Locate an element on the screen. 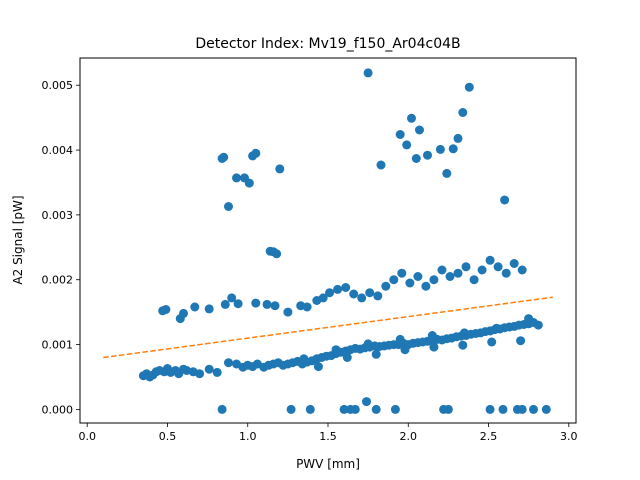 This screenshot has height=480, width=640. x-tick-label: 1.0 is located at coordinates (248, 436).